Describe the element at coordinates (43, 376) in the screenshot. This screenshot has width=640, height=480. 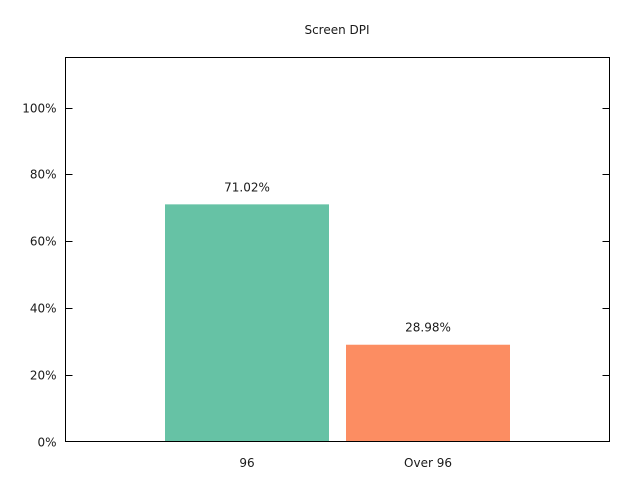
I see `y-tick-label: 20%` at that location.